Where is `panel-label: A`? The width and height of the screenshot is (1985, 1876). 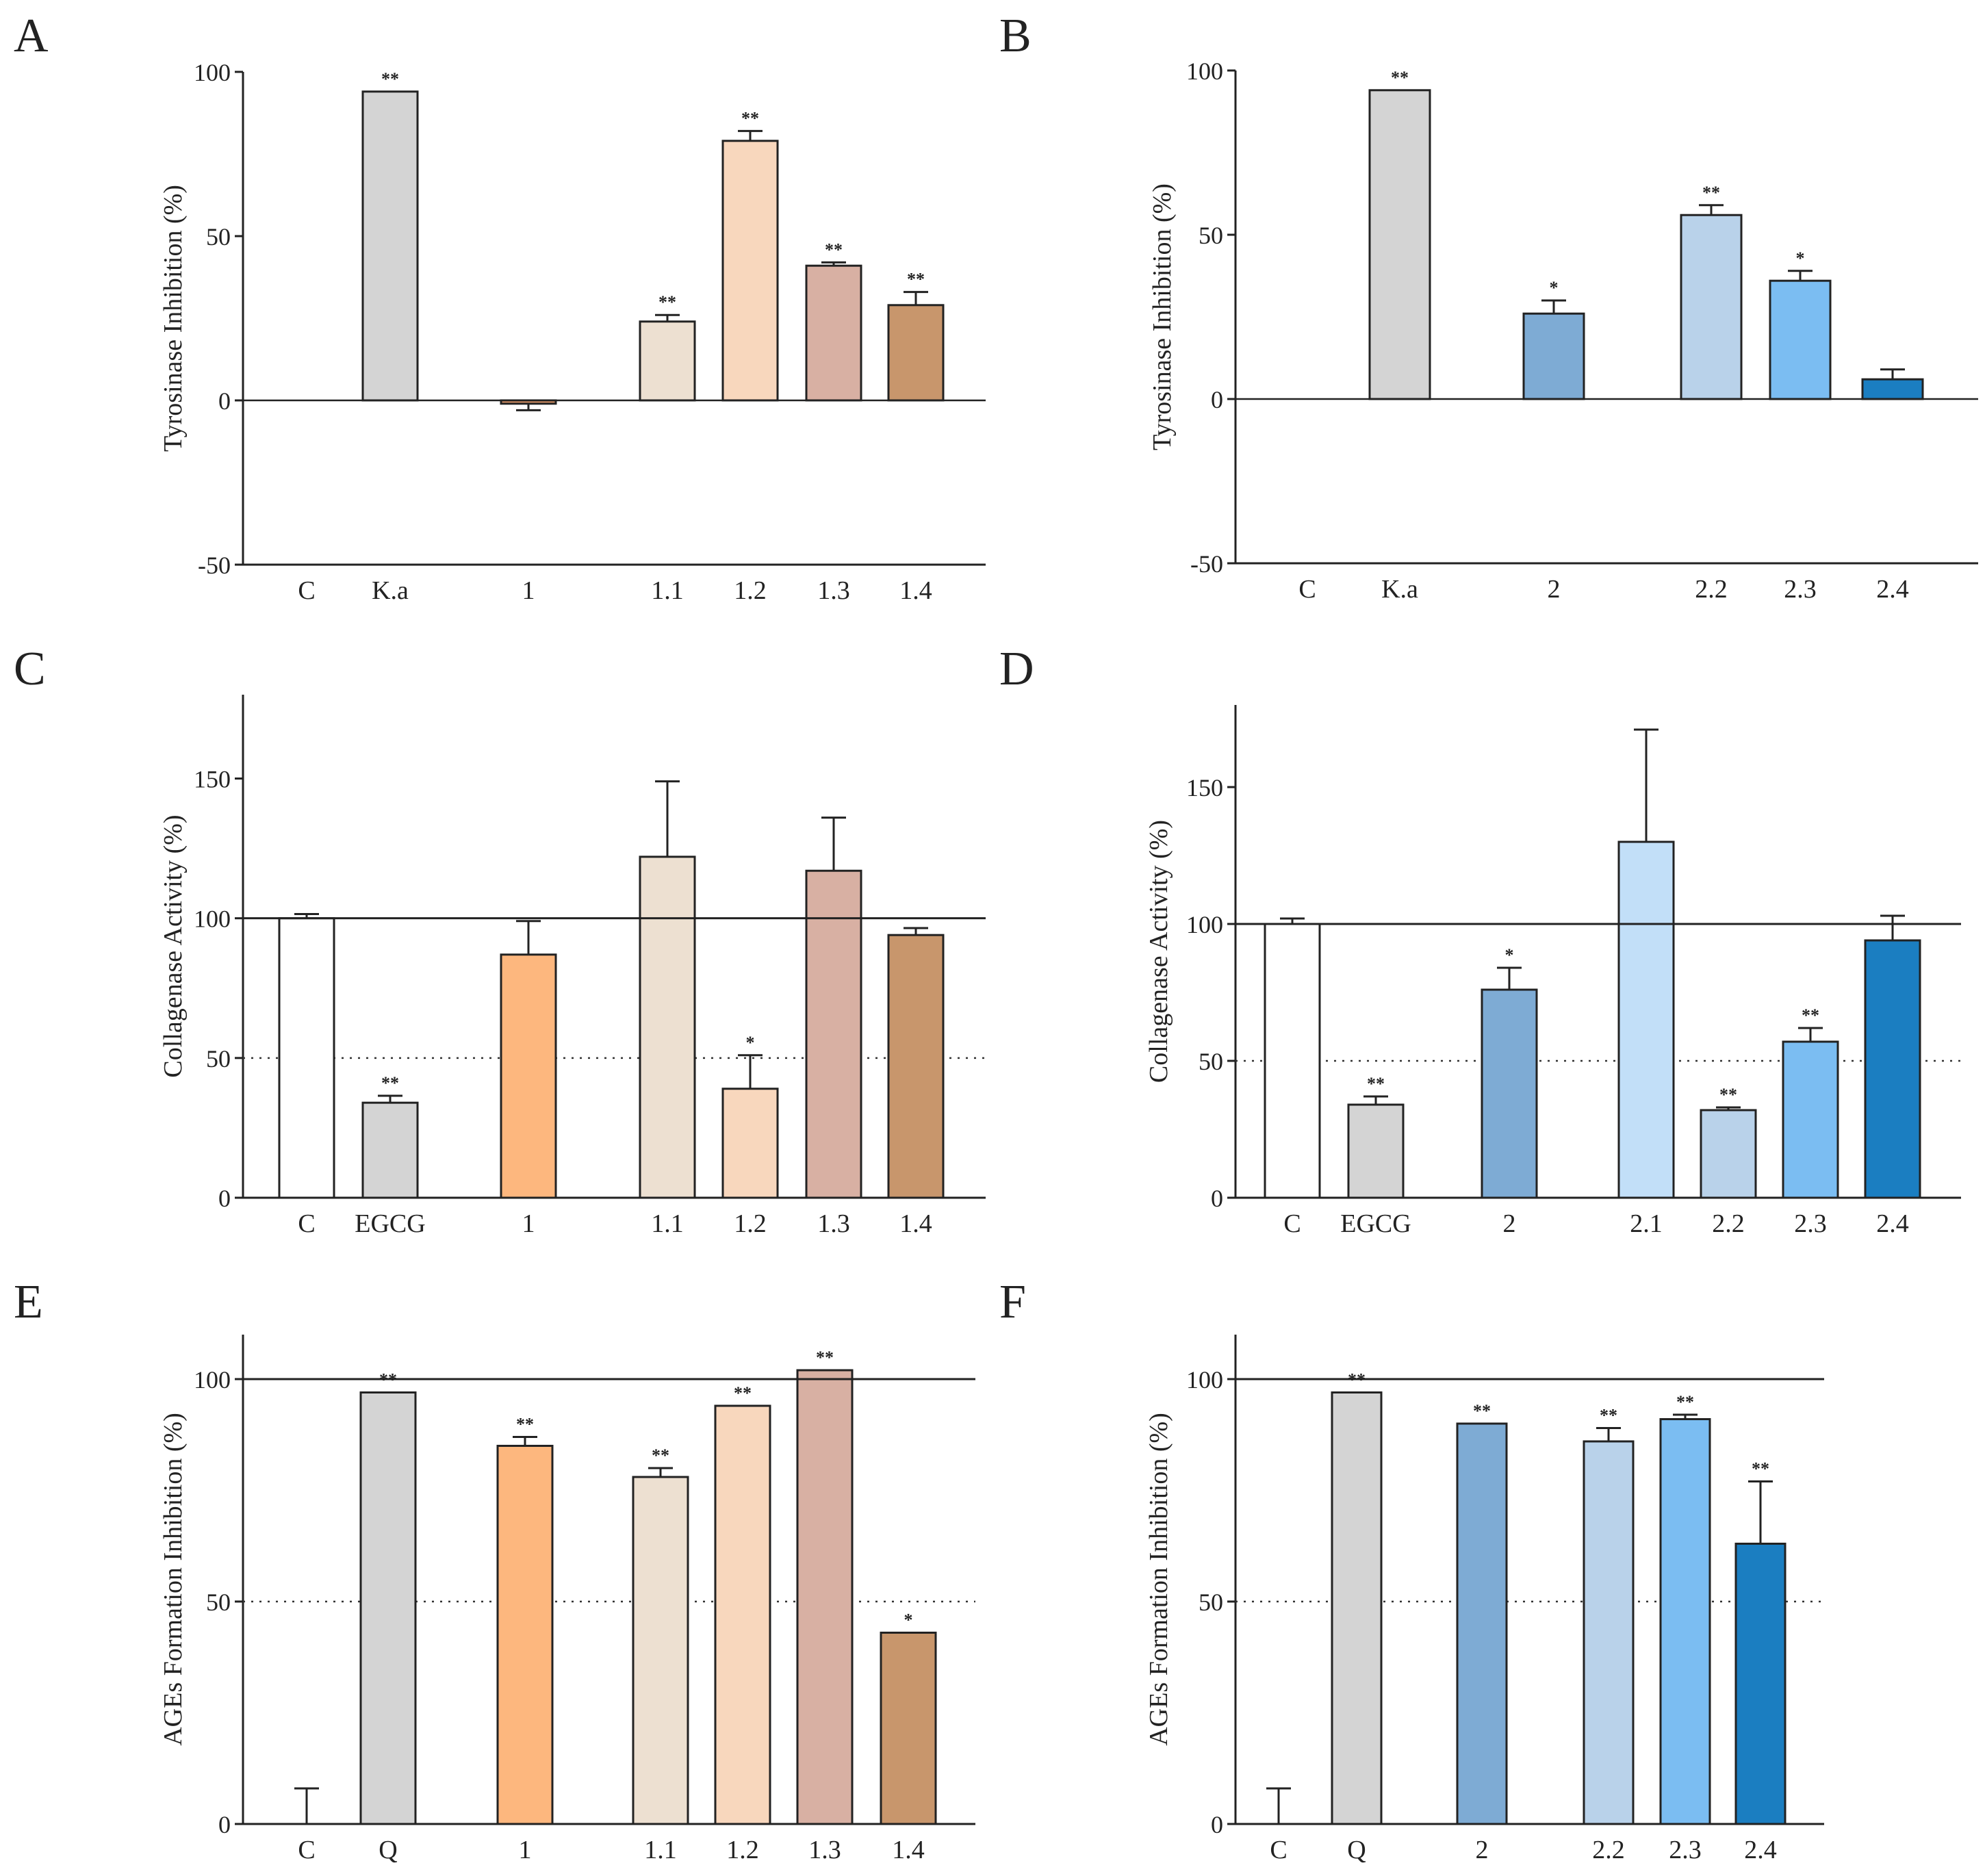 panel-label: A is located at coordinates (31, 36).